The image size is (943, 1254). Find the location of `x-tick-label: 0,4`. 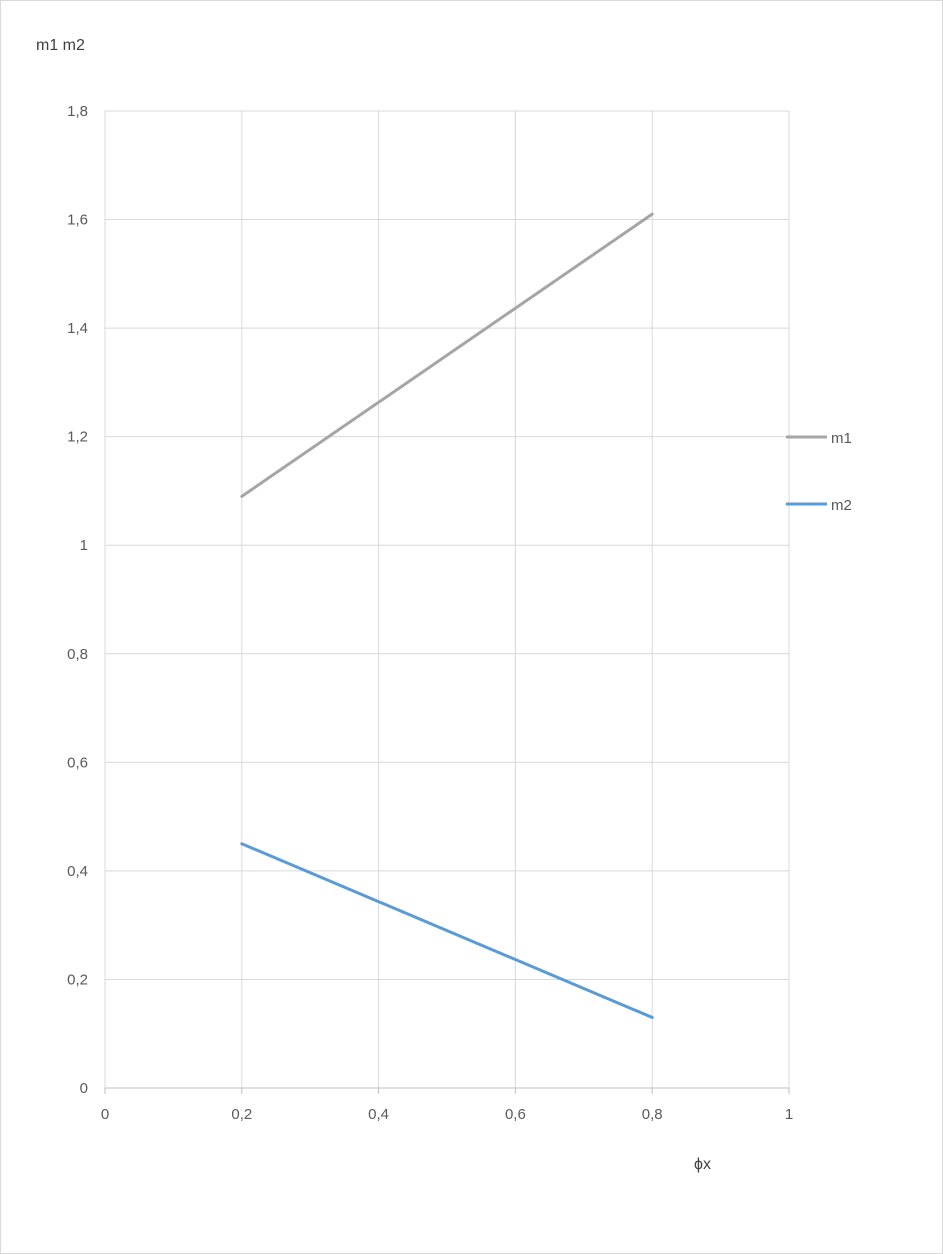

x-tick-label: 0,4 is located at coordinates (378, 1114).